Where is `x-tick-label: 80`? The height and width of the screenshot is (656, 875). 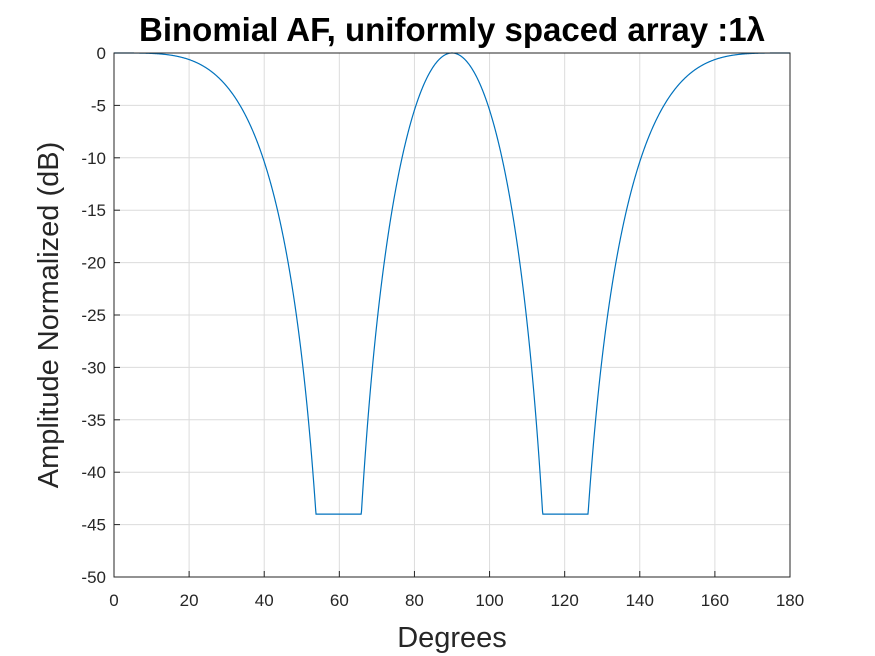
x-tick-label: 80 is located at coordinates (414, 600).